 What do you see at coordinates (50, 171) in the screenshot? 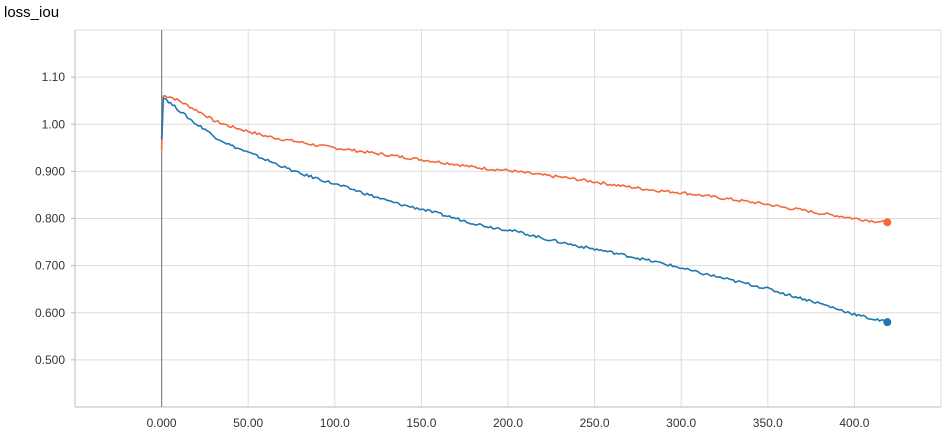
I see `y-tick-label: 0.900` at bounding box center [50, 171].